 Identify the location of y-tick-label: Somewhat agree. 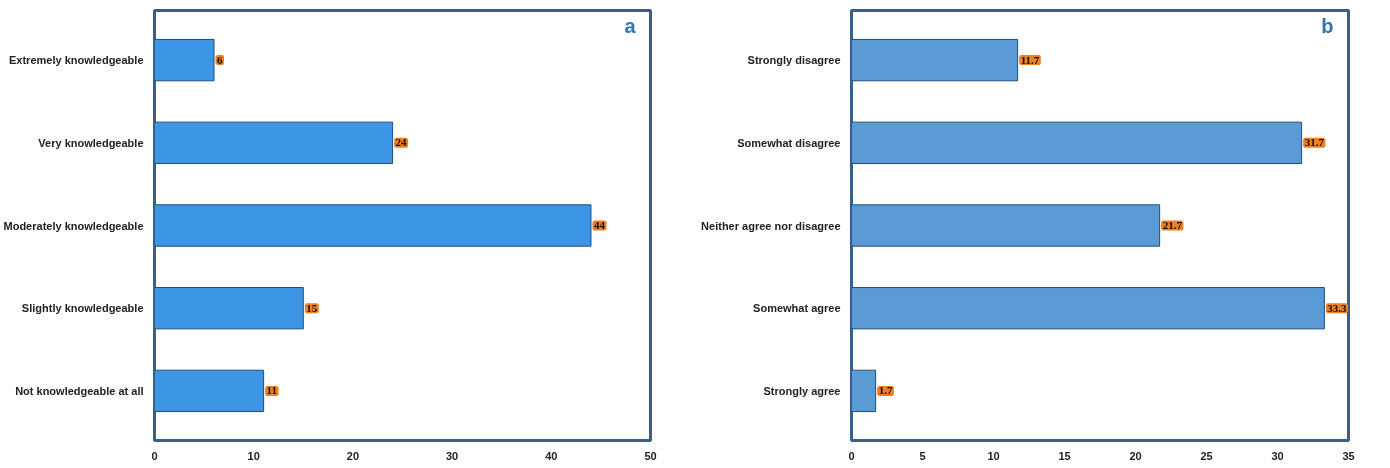
(797, 308).